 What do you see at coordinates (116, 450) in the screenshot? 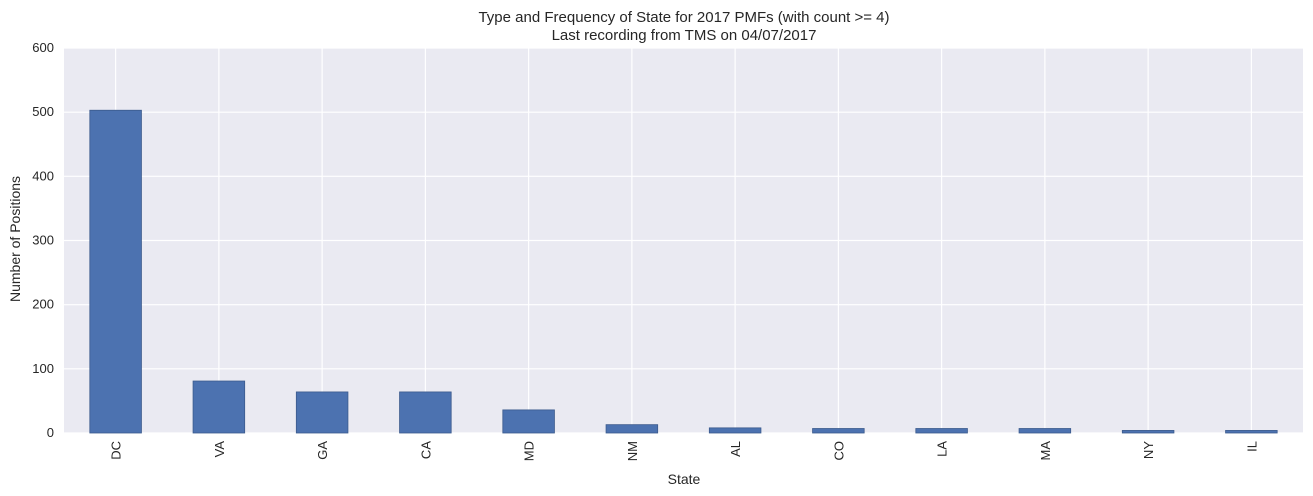
I see `x-tick-label: DC` at bounding box center [116, 450].